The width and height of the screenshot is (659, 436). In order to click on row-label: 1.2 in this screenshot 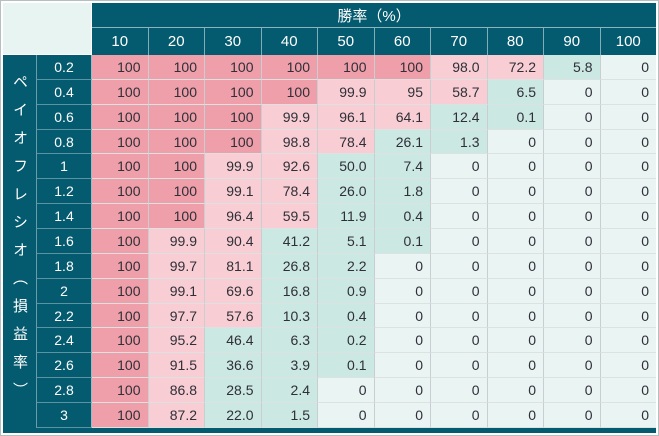, I will do `click(64, 192)`.